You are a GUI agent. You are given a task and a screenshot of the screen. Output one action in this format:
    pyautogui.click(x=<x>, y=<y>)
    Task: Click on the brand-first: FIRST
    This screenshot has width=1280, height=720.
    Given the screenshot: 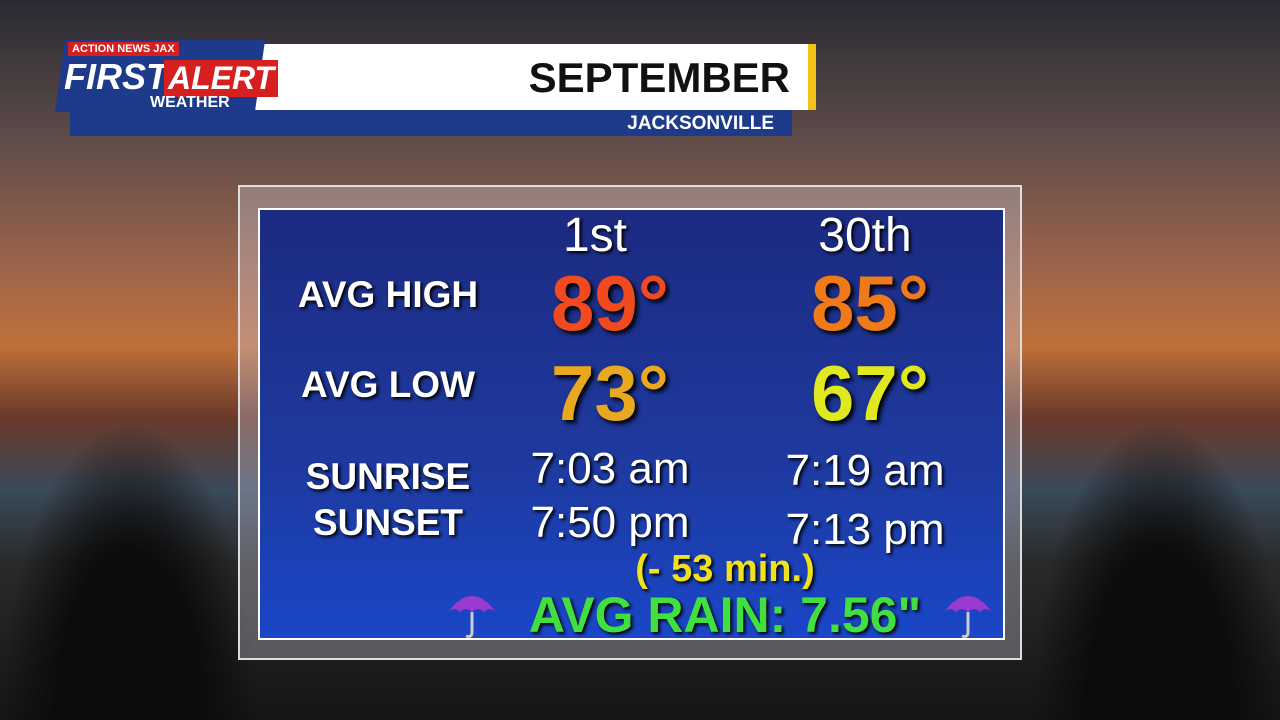 What is the action you would take?
    pyautogui.click(x=116, y=76)
    